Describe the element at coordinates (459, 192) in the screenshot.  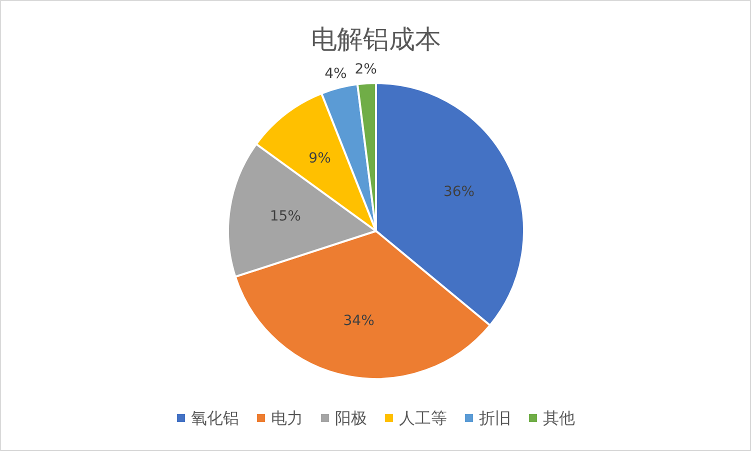
I see `data-label: 36%` at that location.